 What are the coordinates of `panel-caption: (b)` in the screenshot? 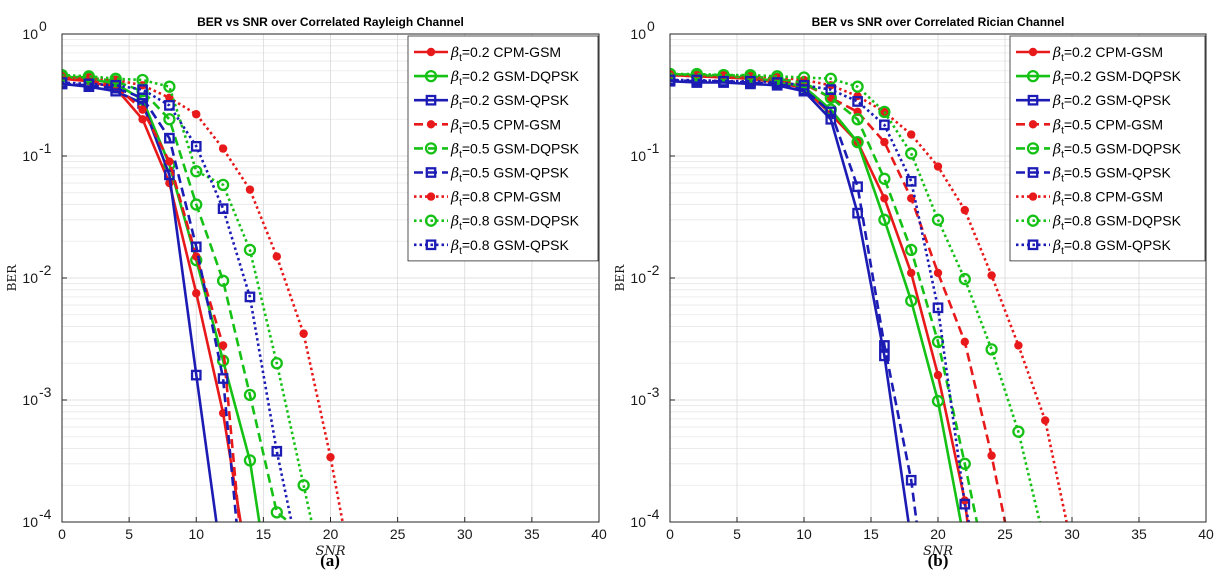 It's located at (938, 560).